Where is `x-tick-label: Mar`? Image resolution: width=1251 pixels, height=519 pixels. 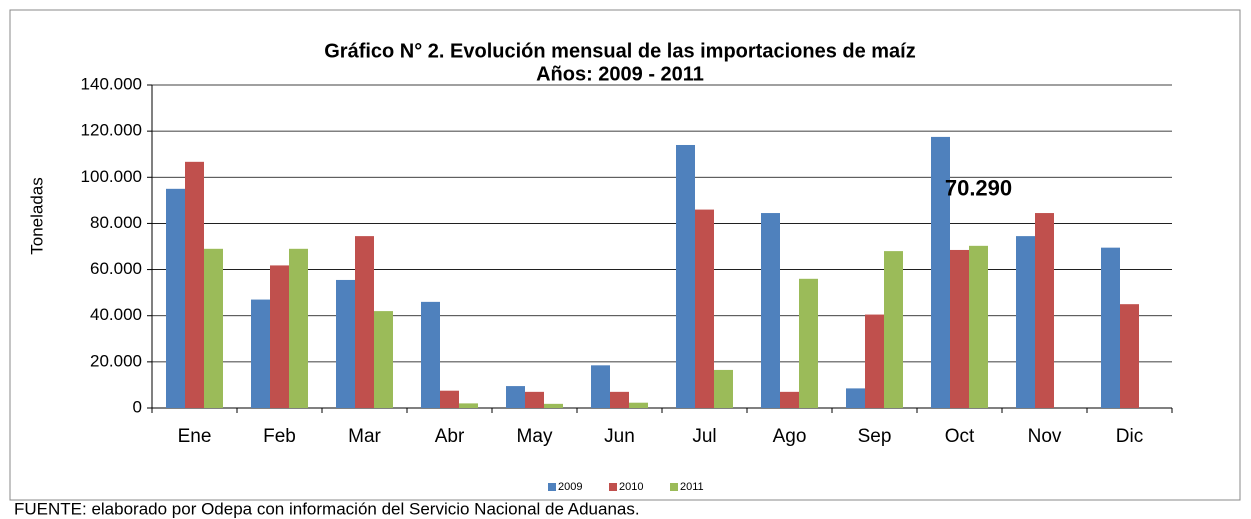
x-tick-label: Mar is located at coordinates (364, 436).